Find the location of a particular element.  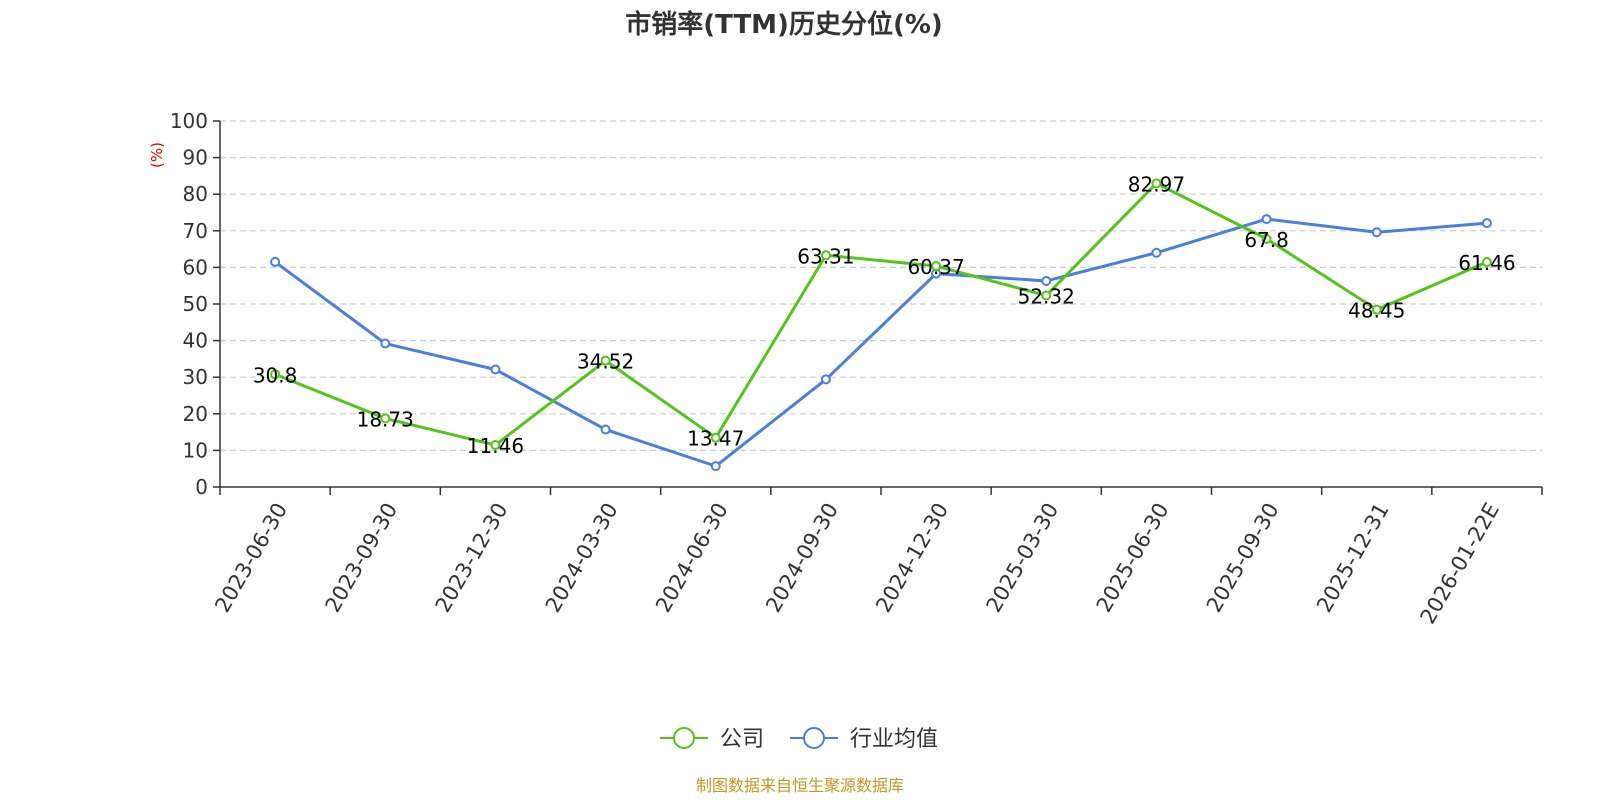

y-tick-label: 50 is located at coordinates (195, 304).